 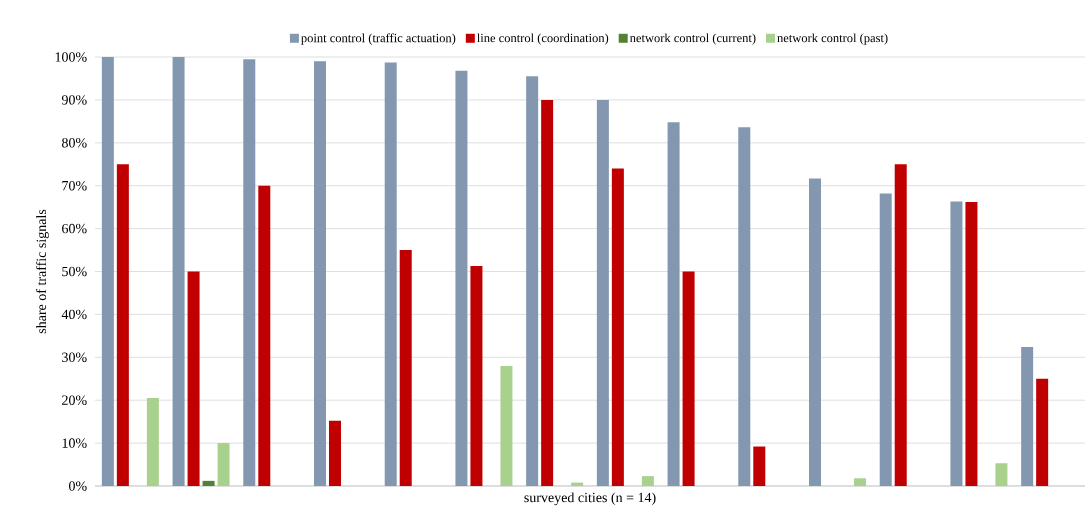 I want to click on y-tick-label: 0%, so click(x=78, y=486).